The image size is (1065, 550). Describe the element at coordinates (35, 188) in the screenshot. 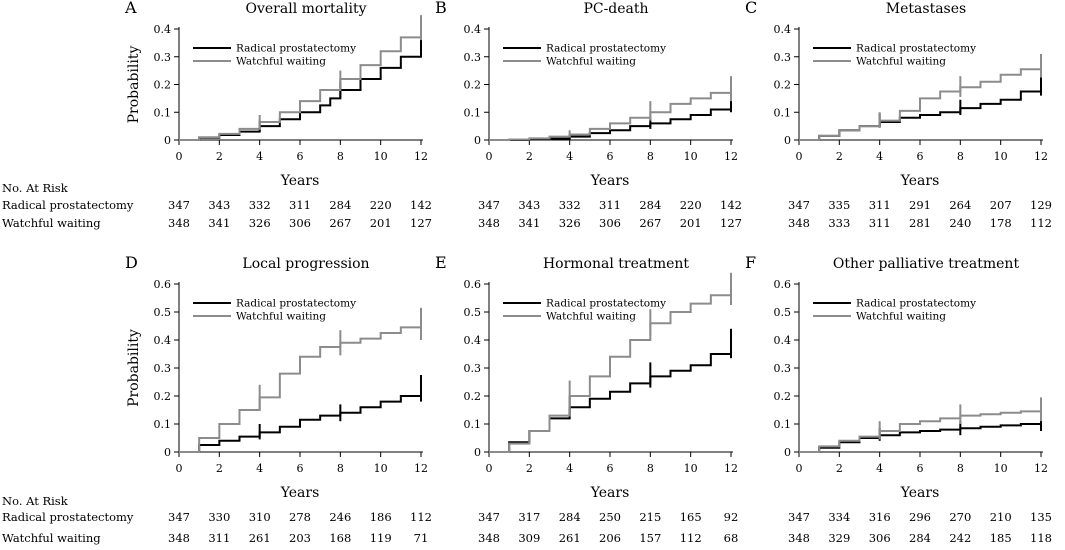

I see `risk-header: No. At Risk` at that location.